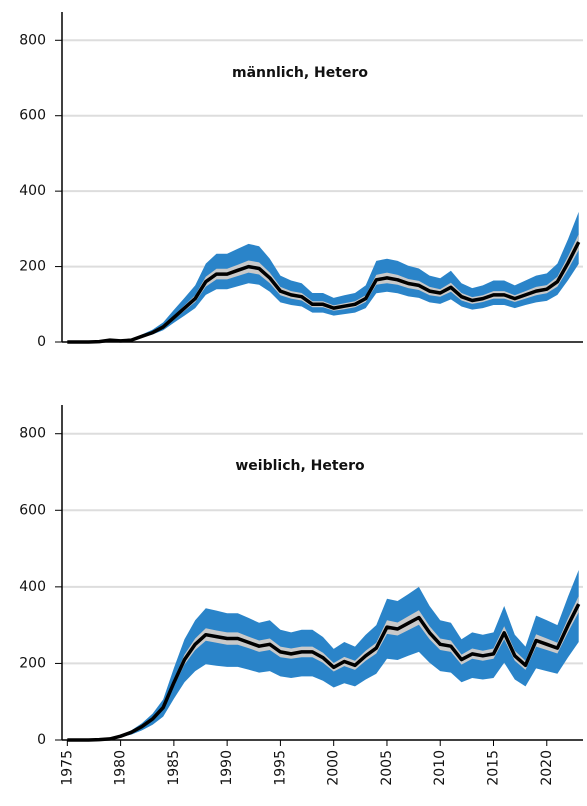 This screenshot has width=587, height=806. Describe the element at coordinates (121, 768) in the screenshot. I see `x-tick-label: 1980` at that location.